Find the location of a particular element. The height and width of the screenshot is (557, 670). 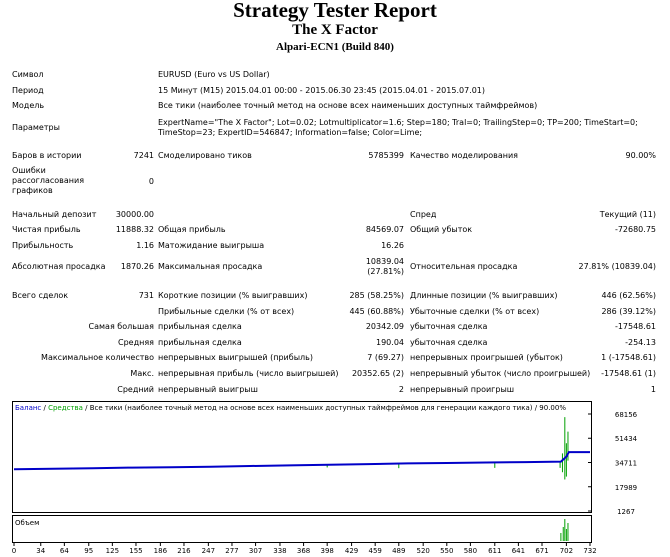

deposit-label: Начальный депозит is located at coordinates (54, 214).